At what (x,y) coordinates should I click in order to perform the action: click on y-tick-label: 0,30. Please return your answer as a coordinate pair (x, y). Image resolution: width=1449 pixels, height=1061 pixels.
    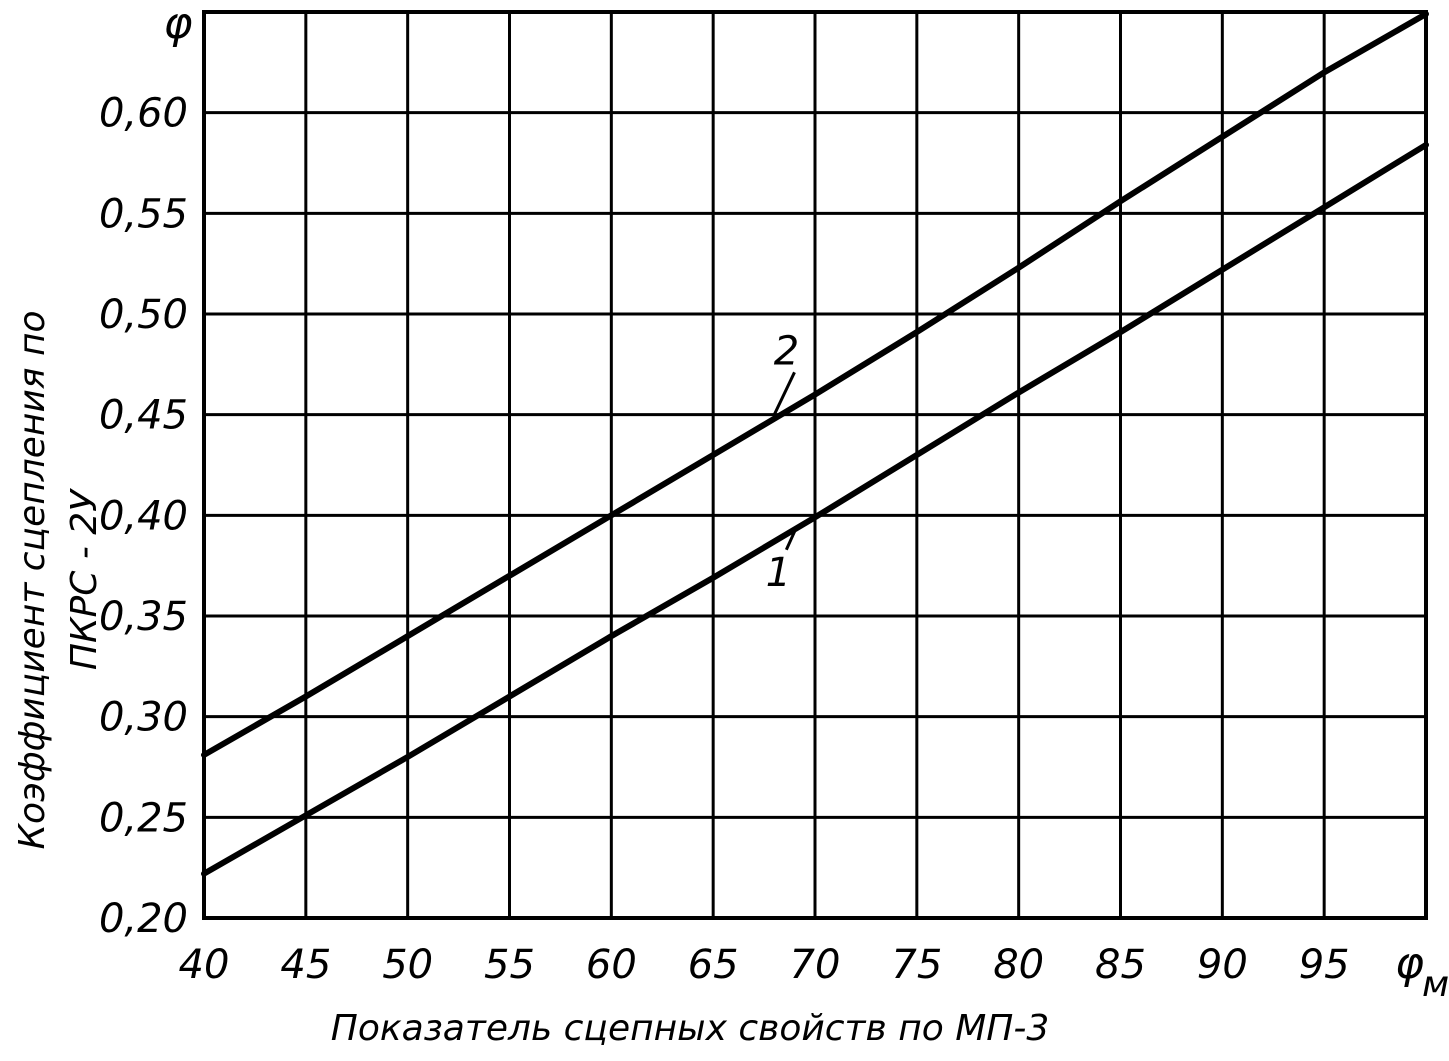
    Looking at the image, I should click on (143, 718).